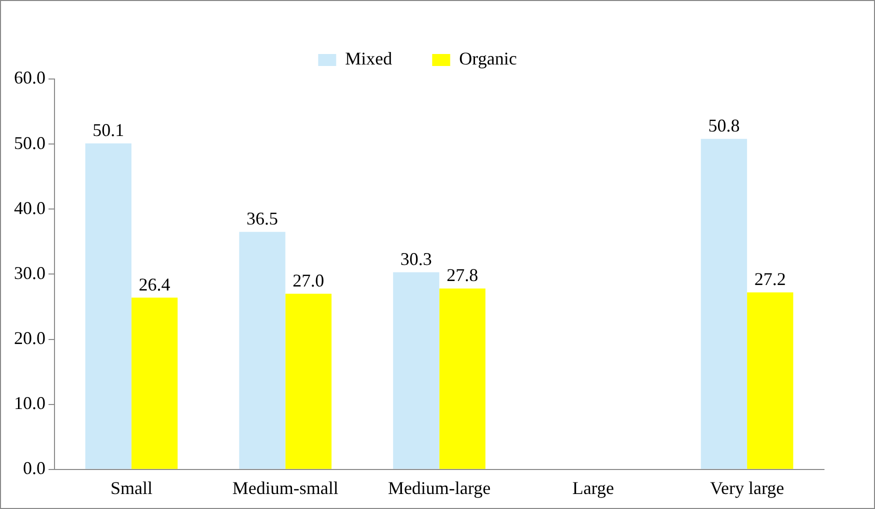  Describe the element at coordinates (30, 338) in the screenshot. I see `y-tick-label: 20.0` at that location.